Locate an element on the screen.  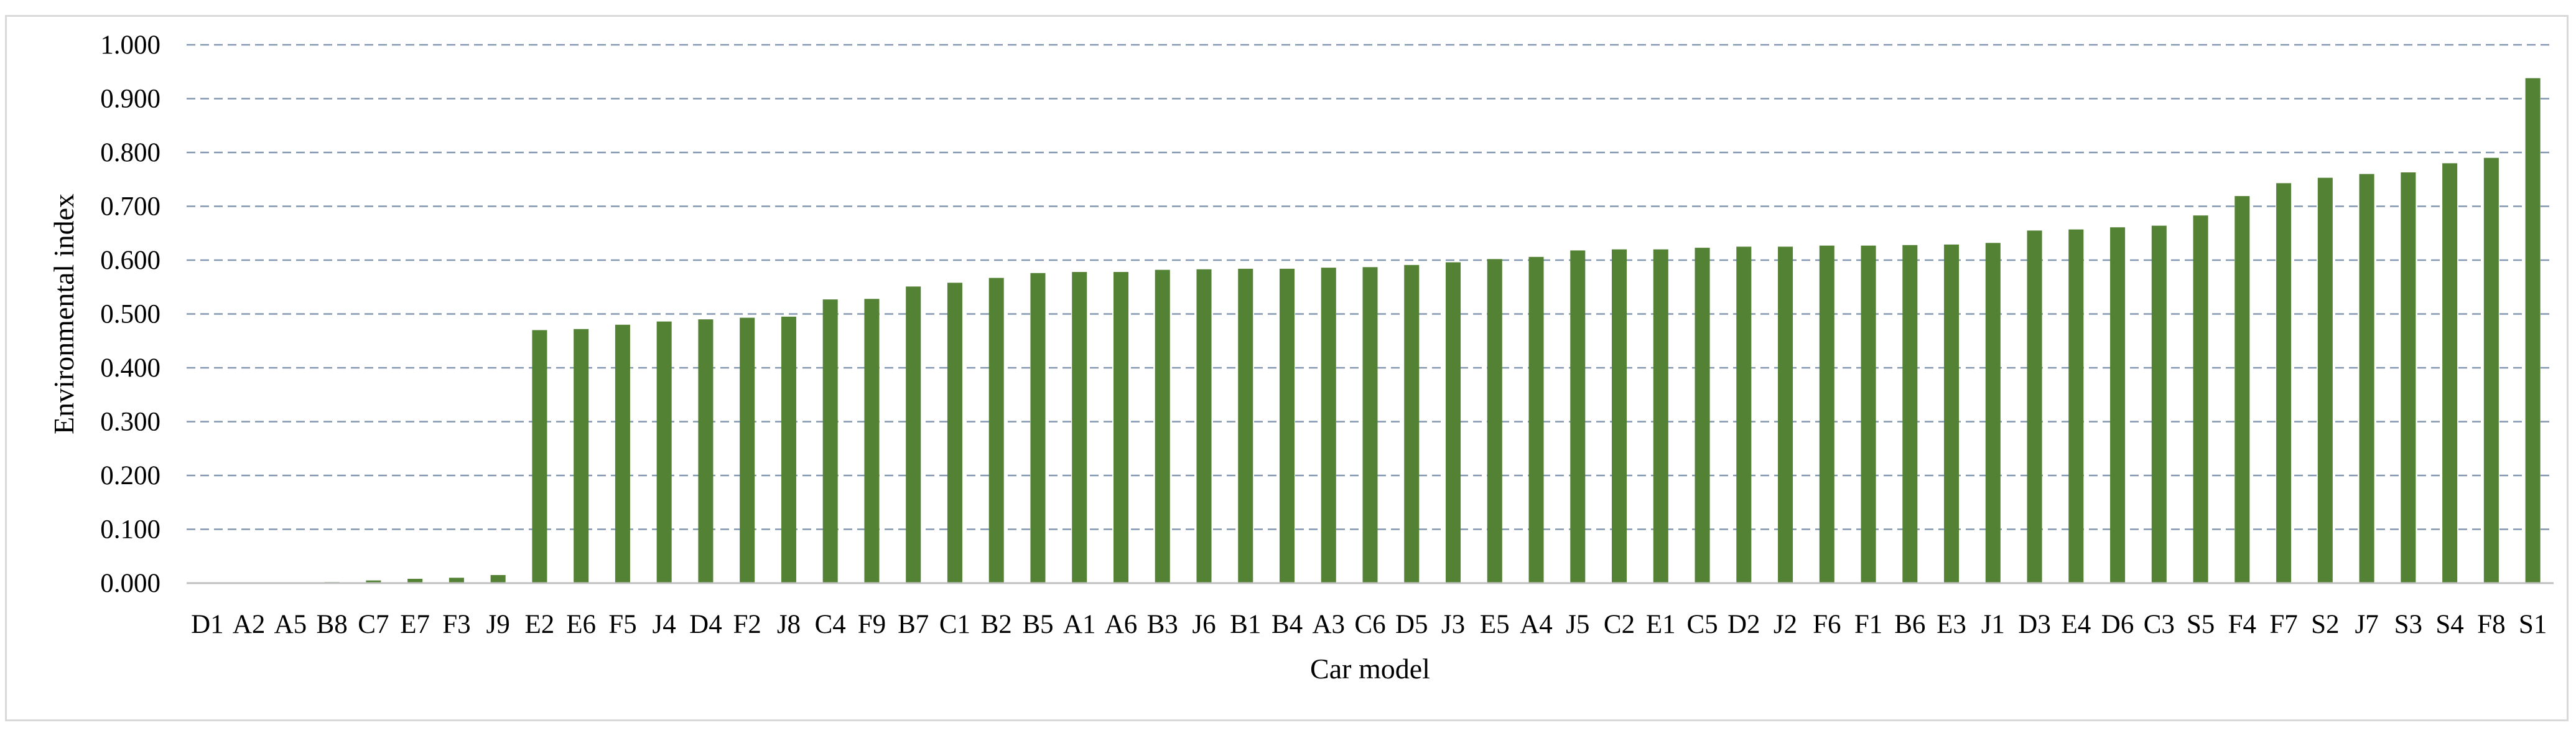
y-tick-label: 0.500 is located at coordinates (130, 314).